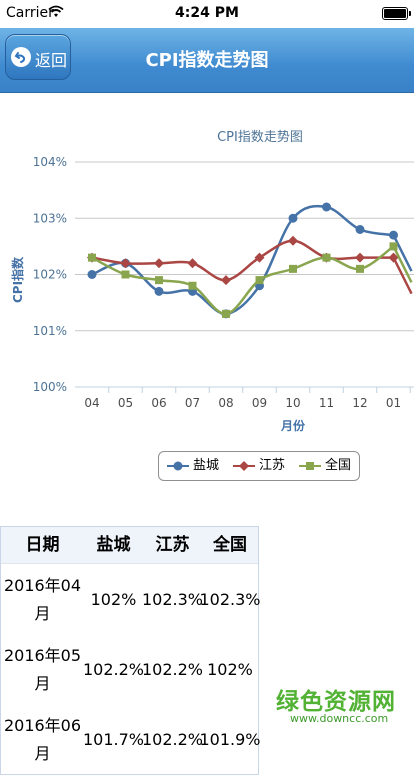 The image size is (414, 775). I want to click on page-title: CPI指数走势图, so click(207, 60).